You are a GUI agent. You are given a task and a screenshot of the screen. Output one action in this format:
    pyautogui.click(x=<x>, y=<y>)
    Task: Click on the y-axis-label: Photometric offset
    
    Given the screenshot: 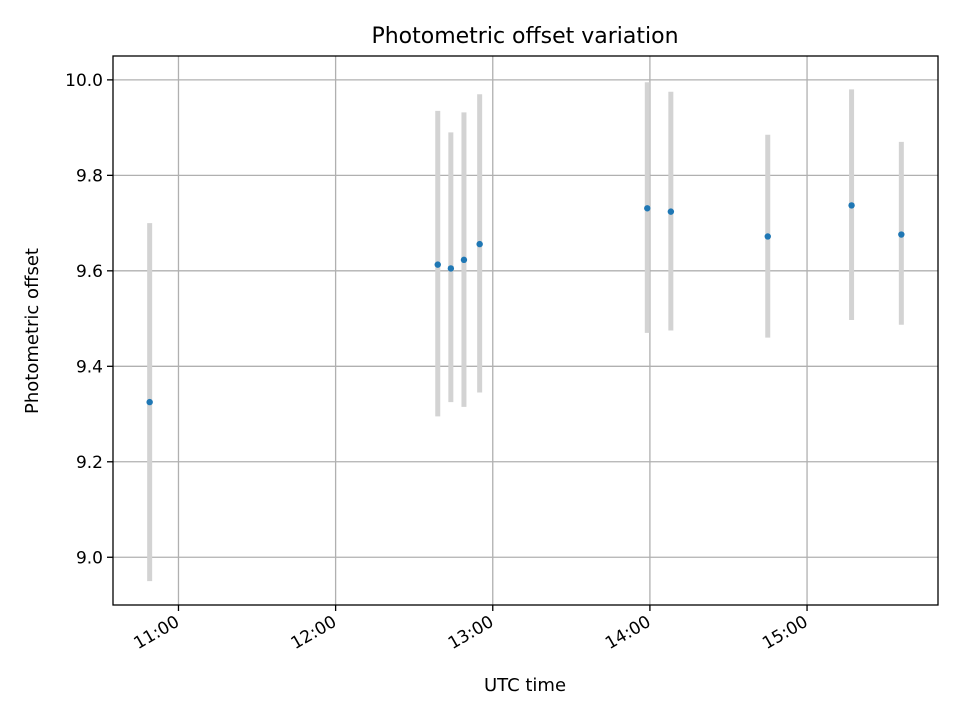 What is the action you would take?
    pyautogui.click(x=32, y=331)
    